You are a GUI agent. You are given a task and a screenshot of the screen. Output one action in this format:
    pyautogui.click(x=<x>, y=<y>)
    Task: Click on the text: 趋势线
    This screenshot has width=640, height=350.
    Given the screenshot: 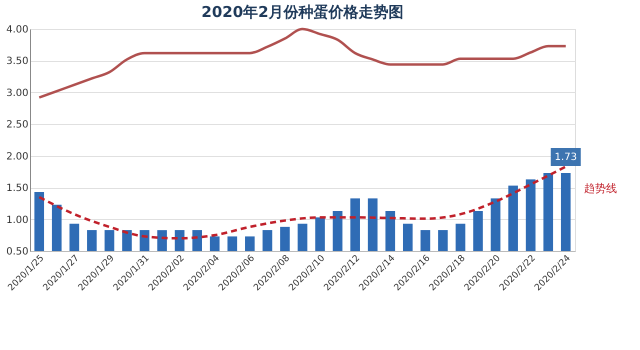 What is the action you would take?
    pyautogui.click(x=600, y=188)
    